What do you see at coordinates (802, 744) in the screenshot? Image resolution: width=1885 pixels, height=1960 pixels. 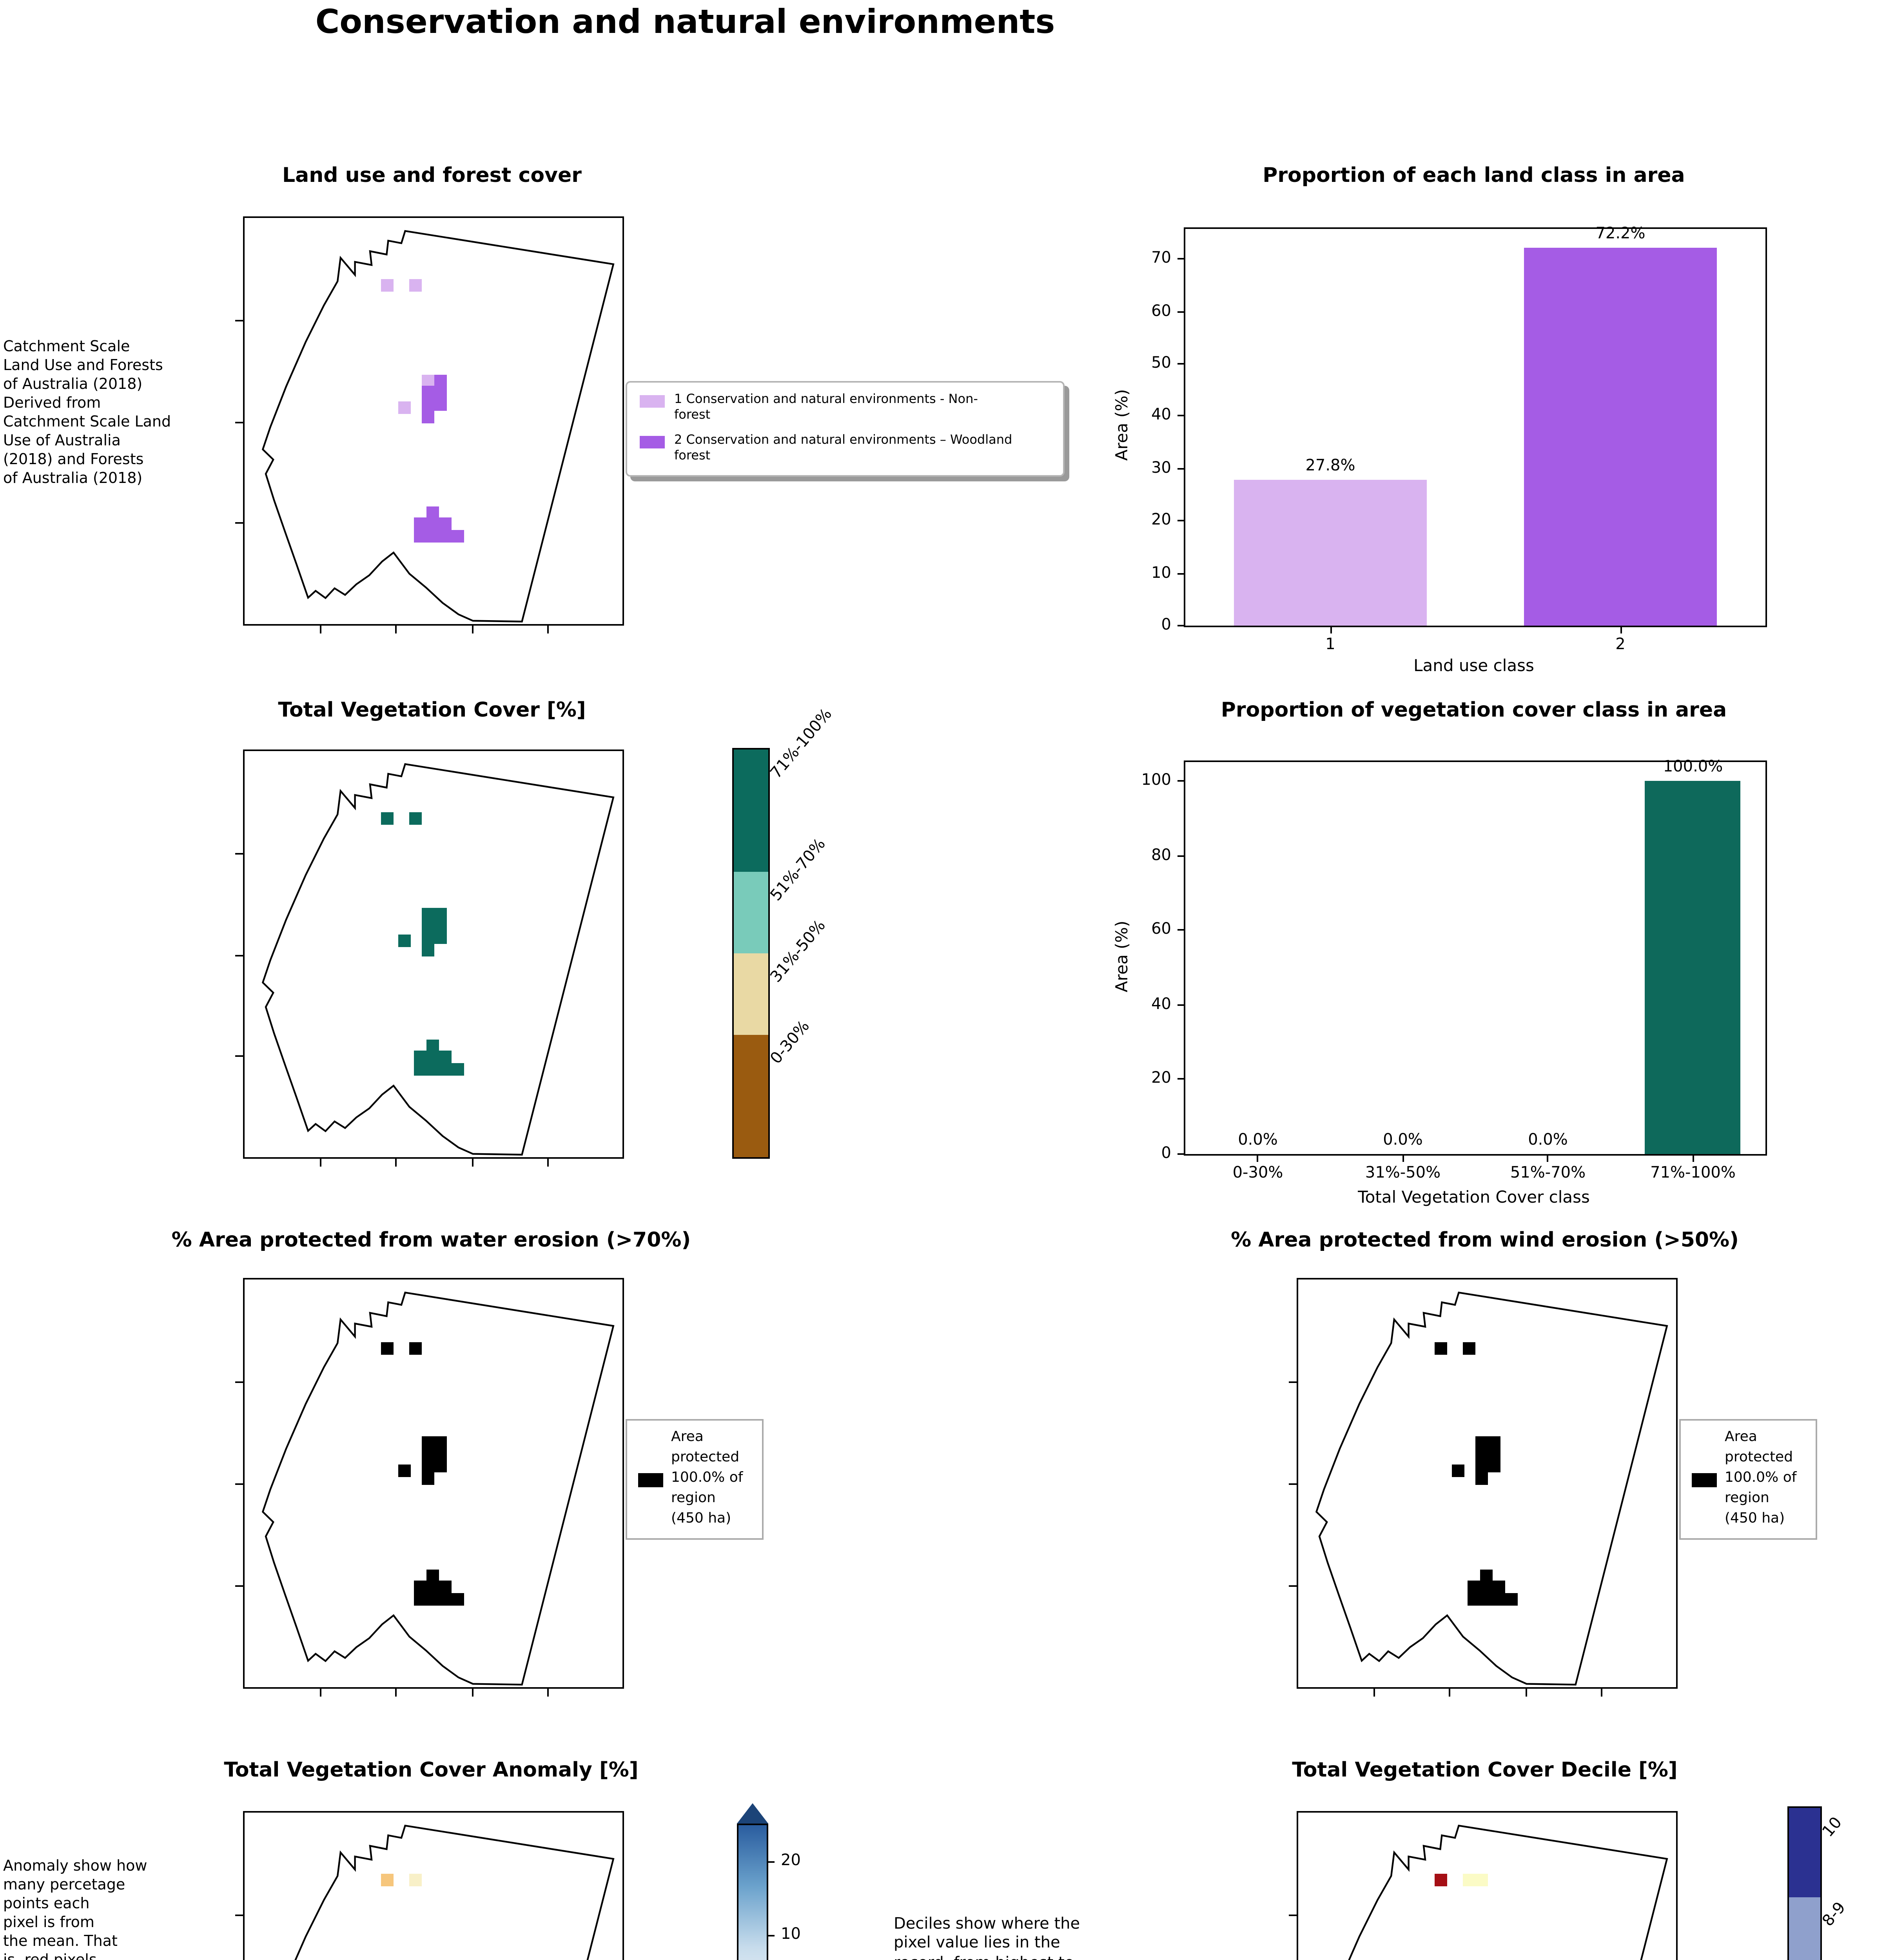 I see `colorbar-label: 71%-100%` at bounding box center [802, 744].